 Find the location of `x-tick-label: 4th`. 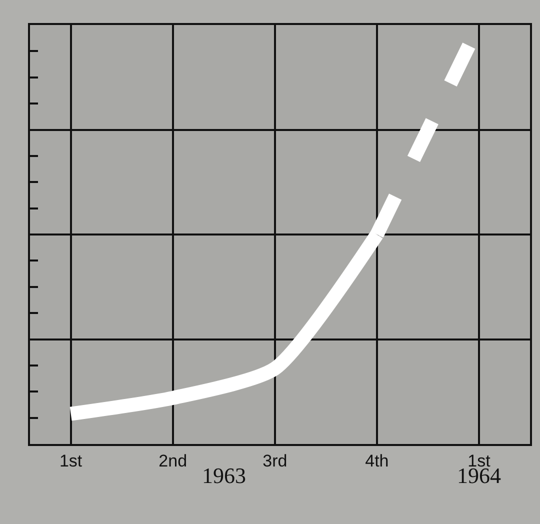

x-tick-label: 4th is located at coordinates (377, 460).